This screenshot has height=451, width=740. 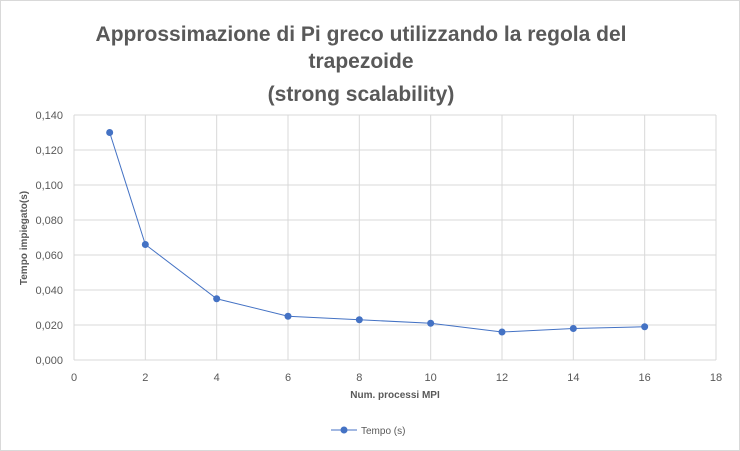 I want to click on x-tick-label: 10, so click(x=431, y=378).